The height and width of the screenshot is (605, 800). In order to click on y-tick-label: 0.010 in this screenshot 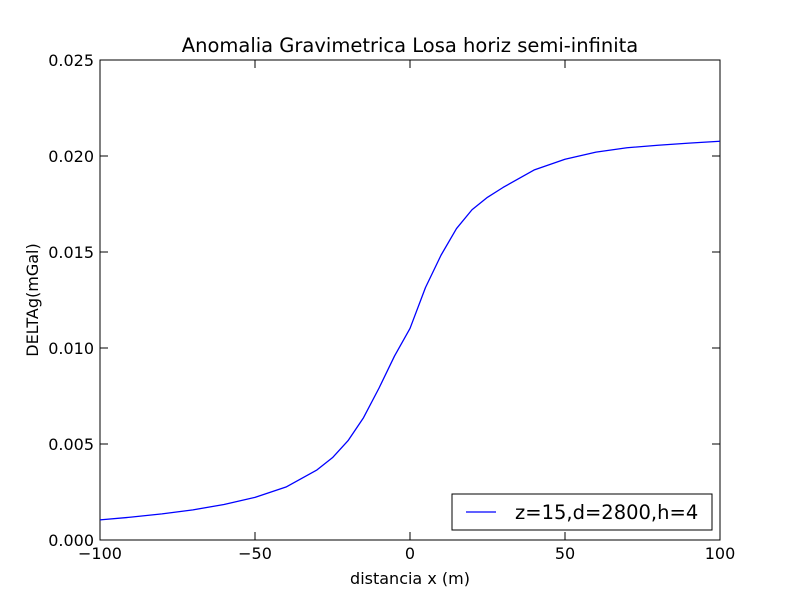, I will do `click(71, 348)`.